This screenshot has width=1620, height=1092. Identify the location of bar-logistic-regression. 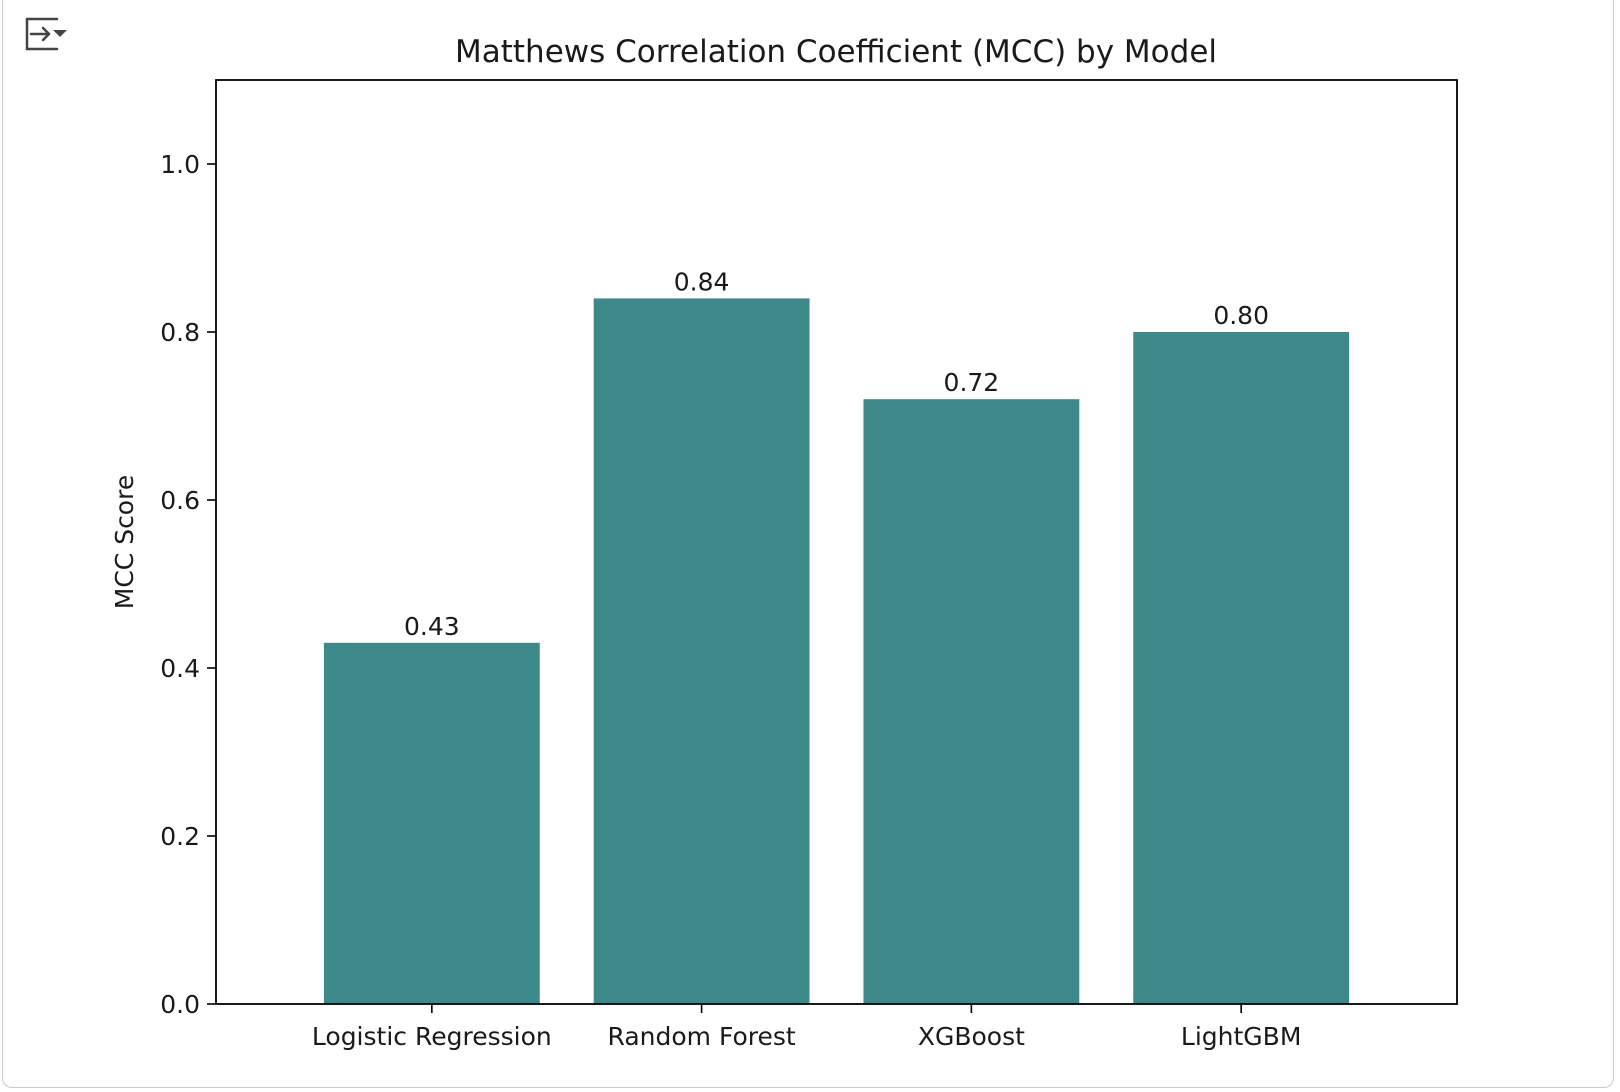
(431, 823).